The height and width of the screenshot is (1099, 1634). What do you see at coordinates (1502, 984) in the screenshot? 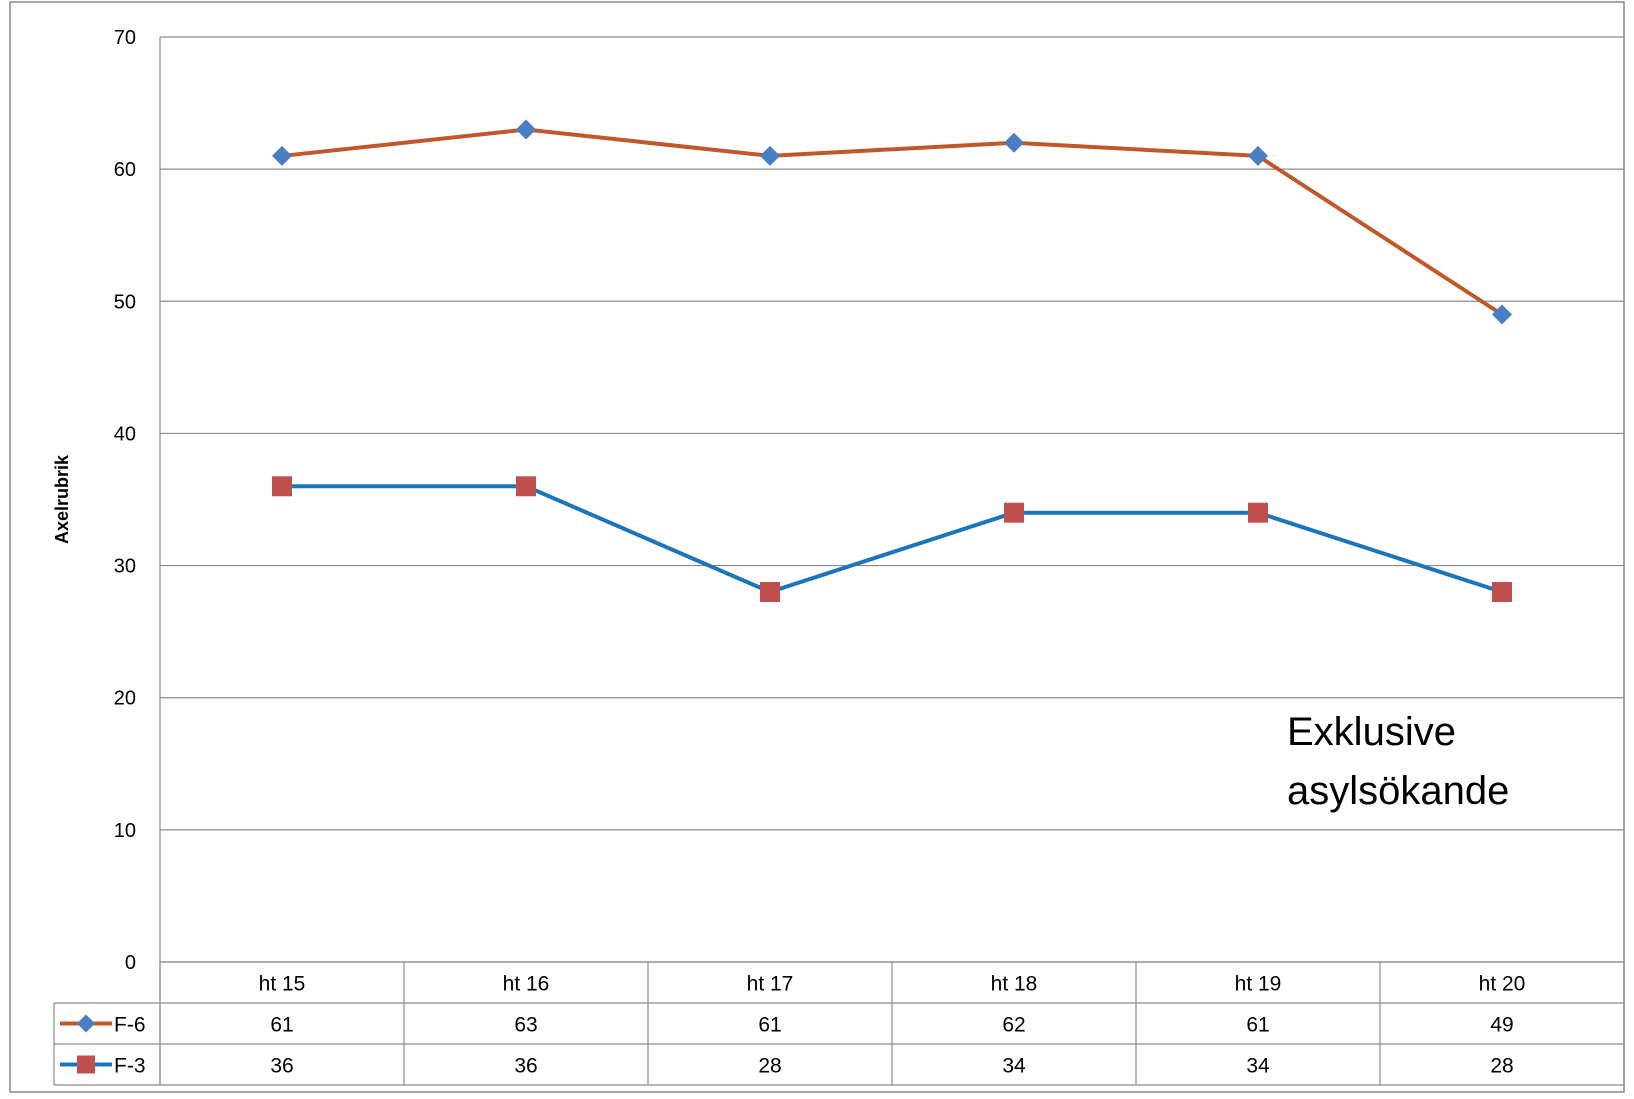
I see `x-tick-label: ht 20` at bounding box center [1502, 984].